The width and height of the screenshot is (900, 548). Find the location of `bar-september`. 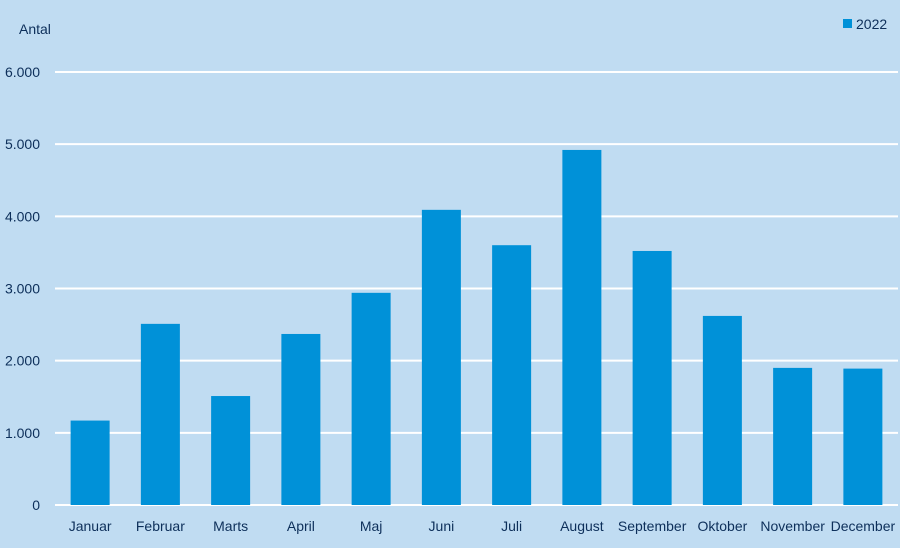

bar-september is located at coordinates (652, 377).